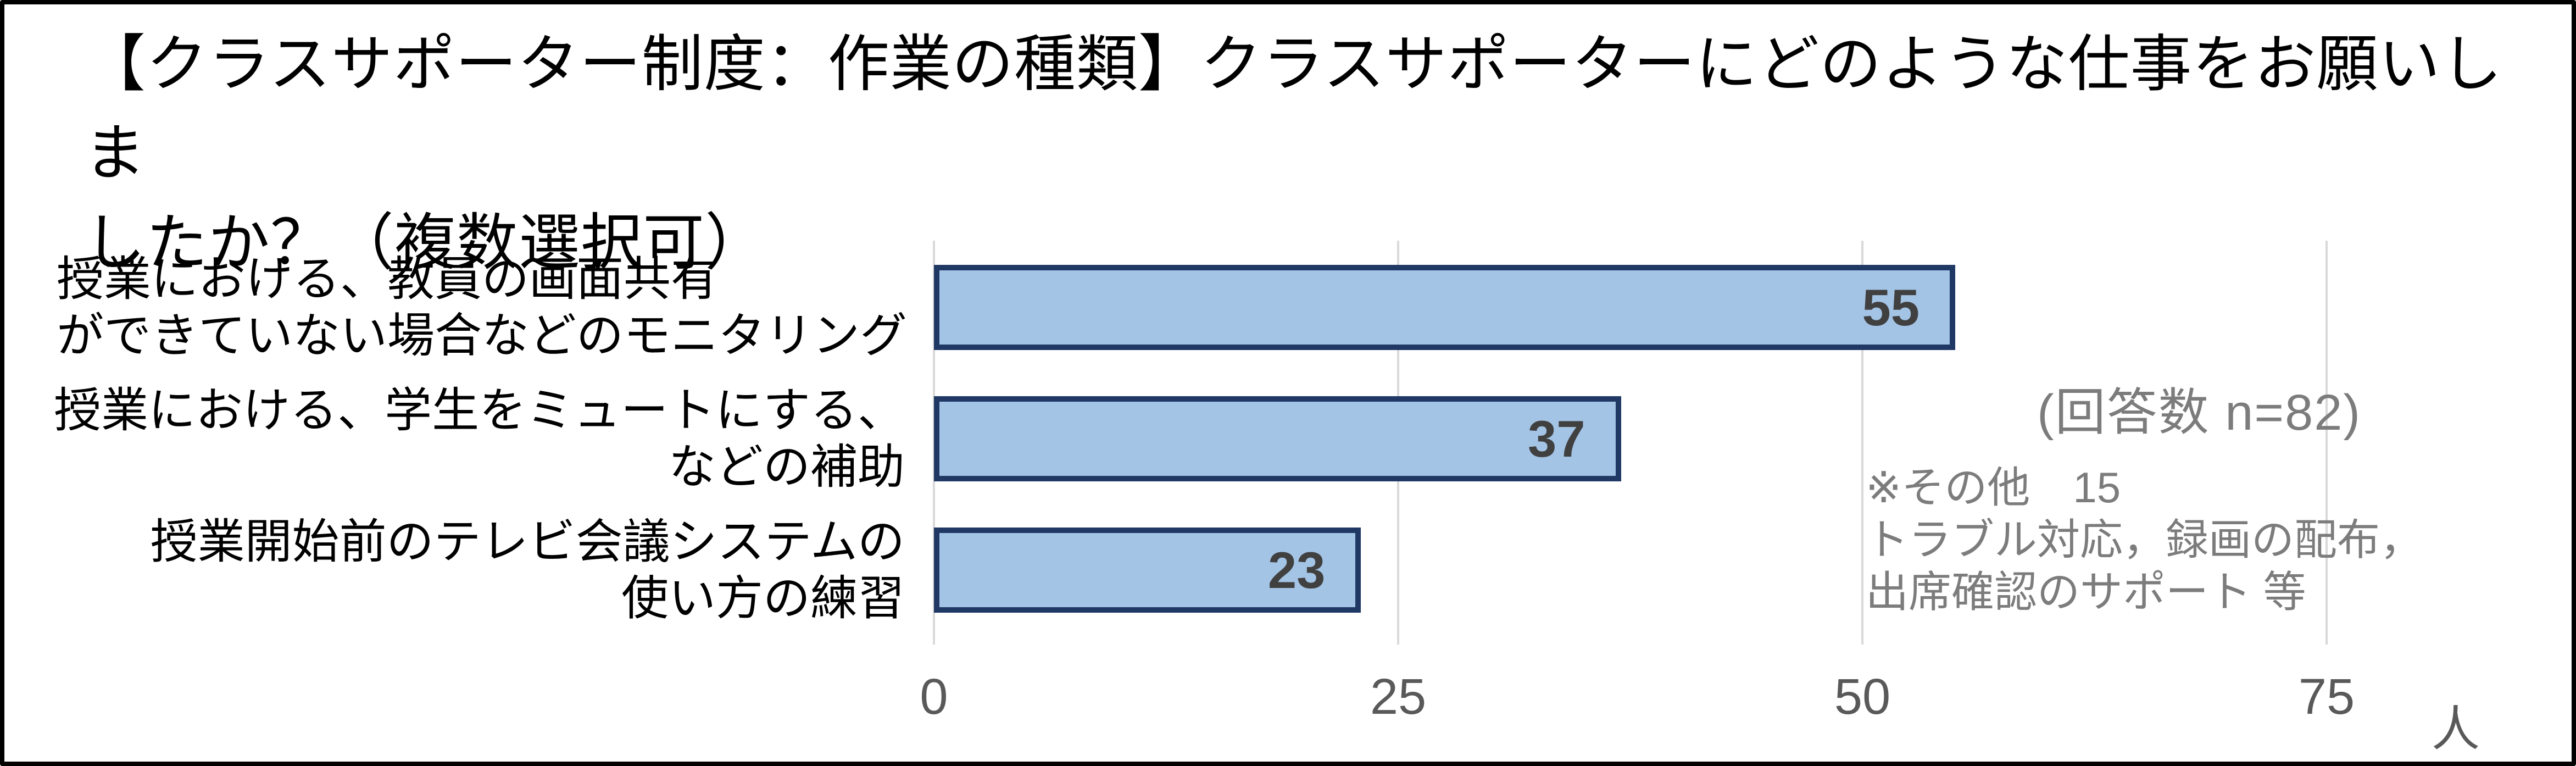 The width and height of the screenshot is (2576, 766). Describe the element at coordinates (1556, 438) in the screenshot. I see `bar-value-label: 37` at that location.